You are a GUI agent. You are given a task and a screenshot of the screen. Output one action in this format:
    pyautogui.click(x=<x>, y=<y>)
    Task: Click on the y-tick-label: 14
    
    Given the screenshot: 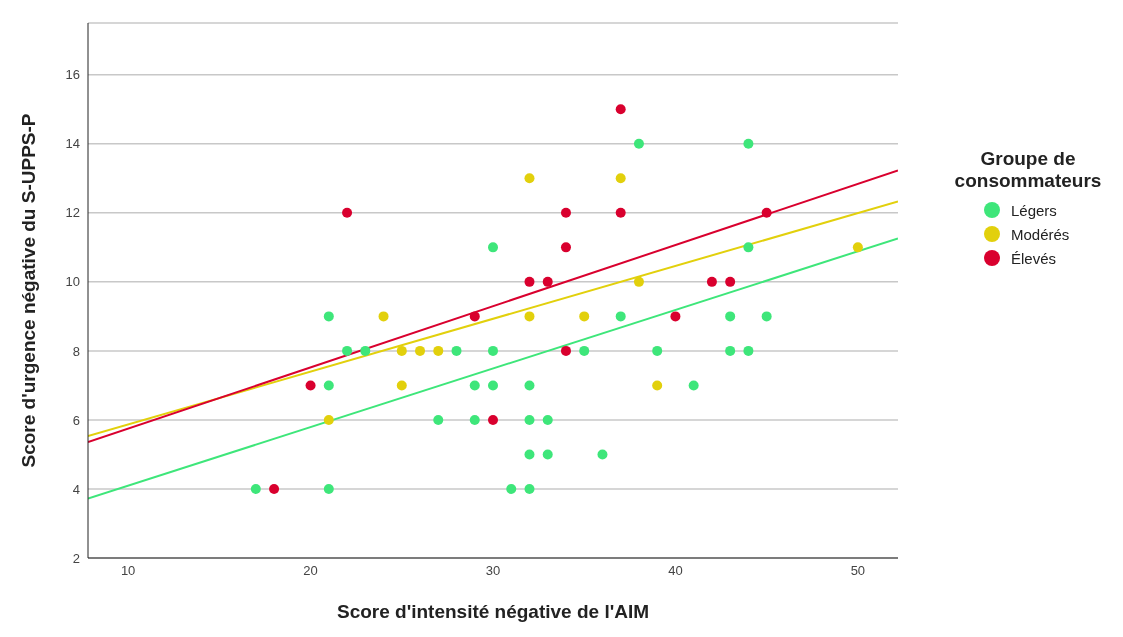 What is the action you would take?
    pyautogui.click(x=72, y=144)
    